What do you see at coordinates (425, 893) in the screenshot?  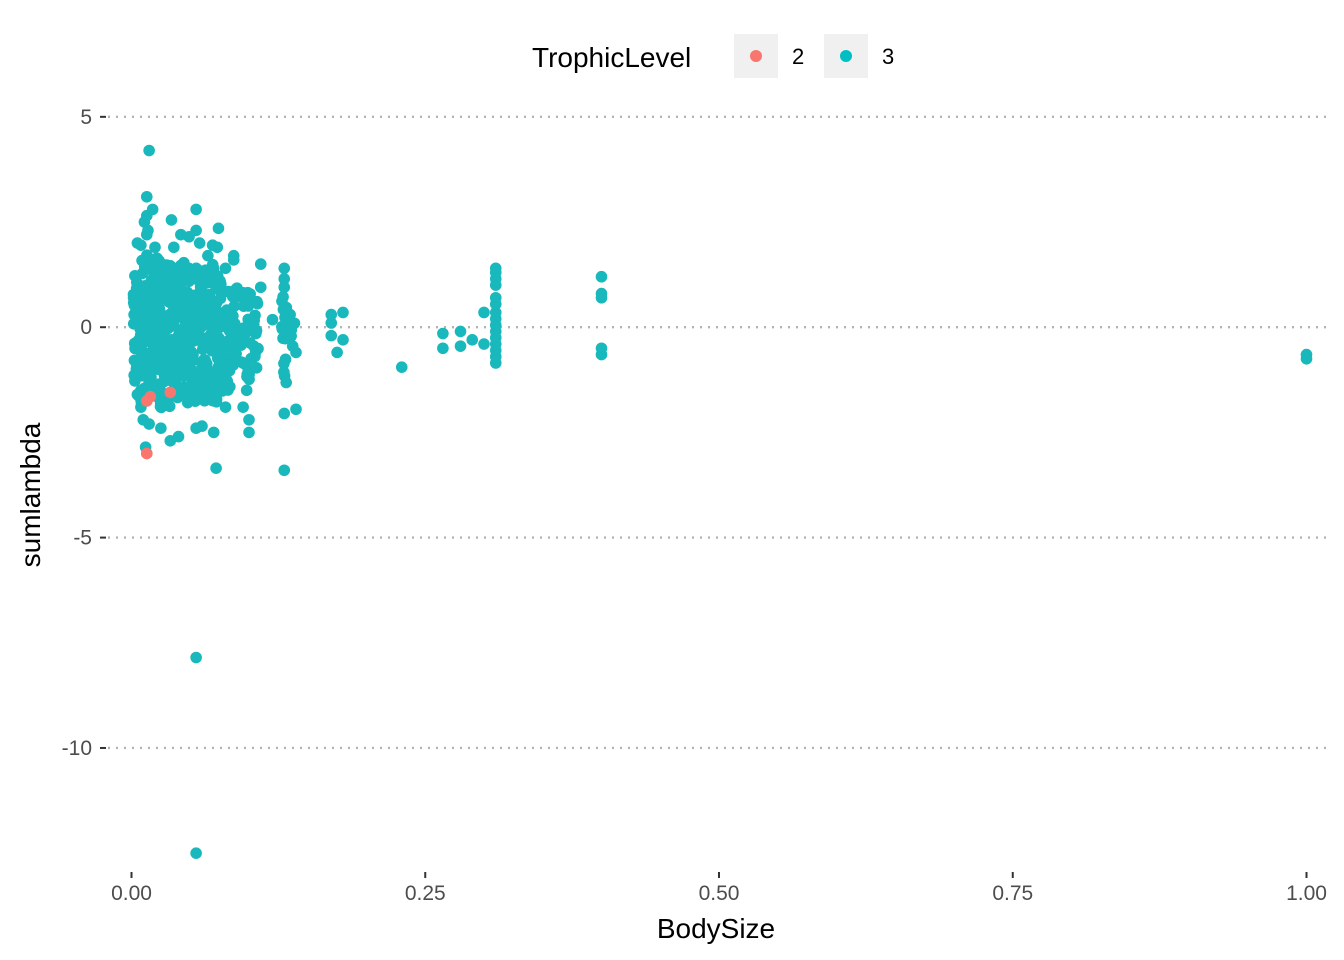 I see `x-tick-label: 0.25` at bounding box center [425, 893].